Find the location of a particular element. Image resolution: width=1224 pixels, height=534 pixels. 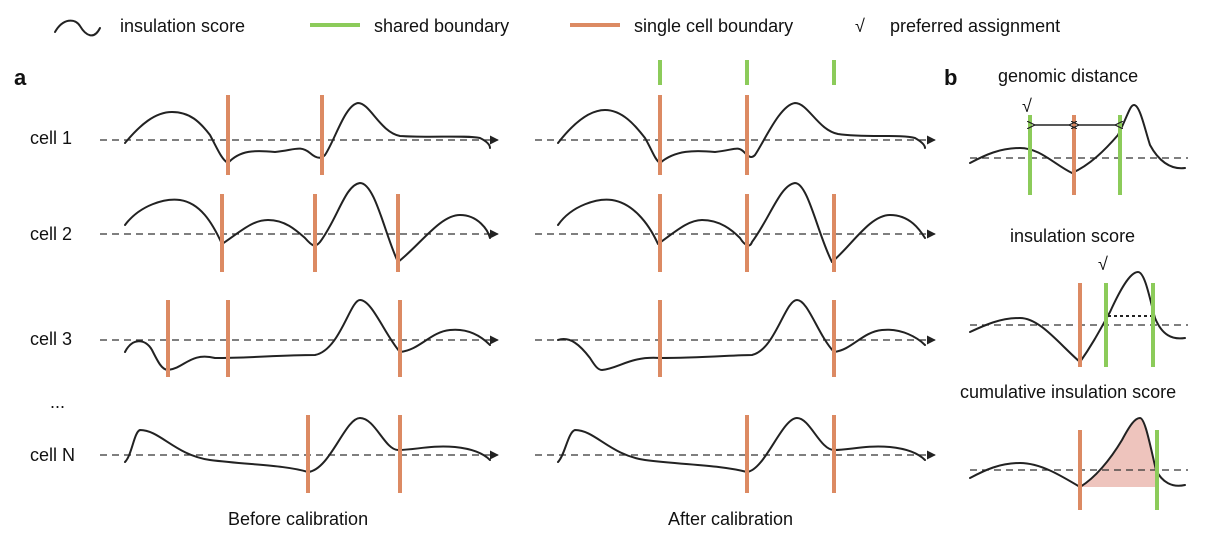

check-legend-icon: √ is located at coordinates (860, 26).